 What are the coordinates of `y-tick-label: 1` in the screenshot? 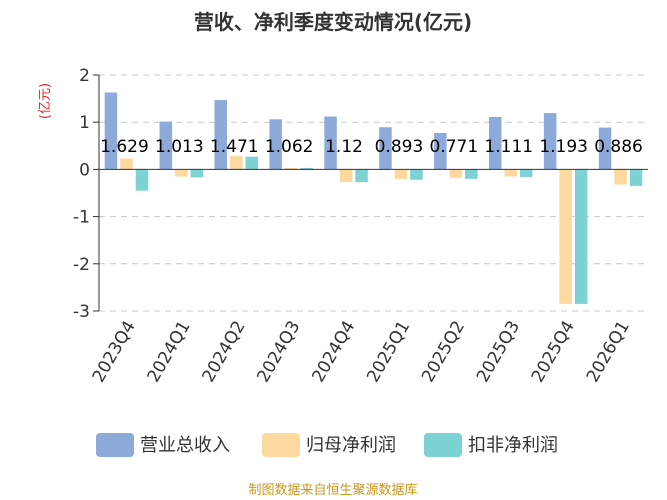 It's located at (84, 123).